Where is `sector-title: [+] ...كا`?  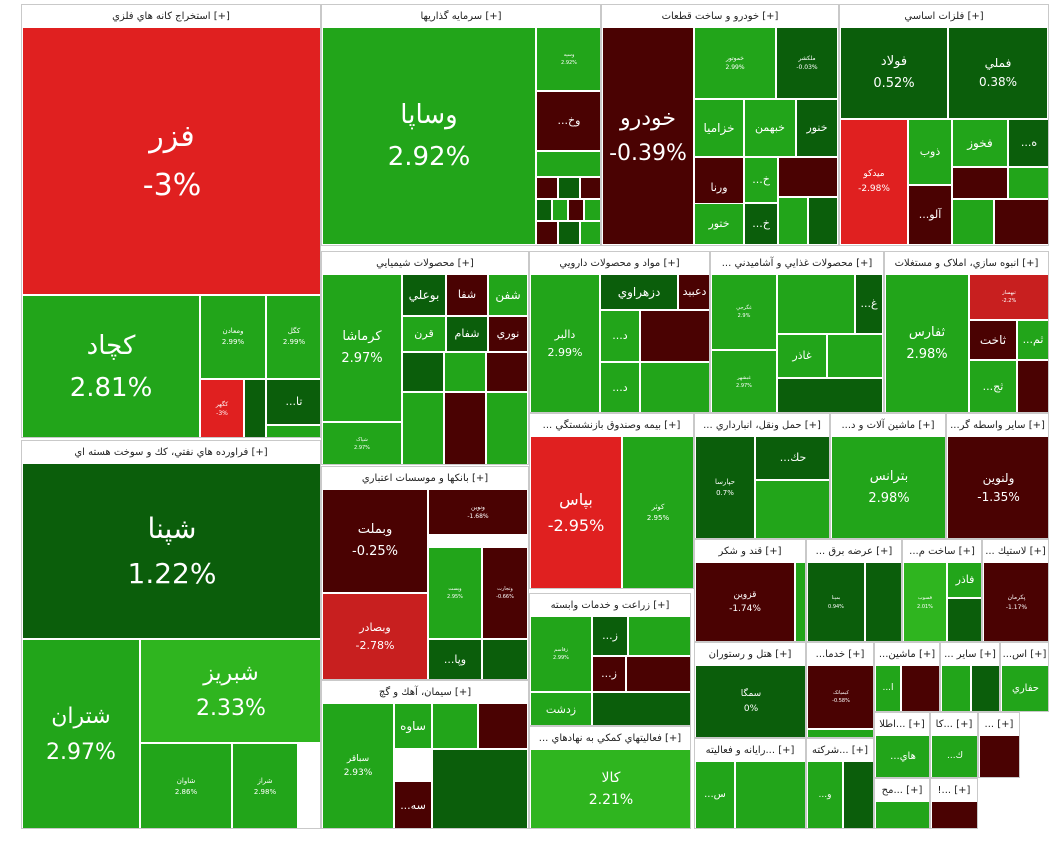 sector-title: [+] ...كا is located at coordinates (954, 724).